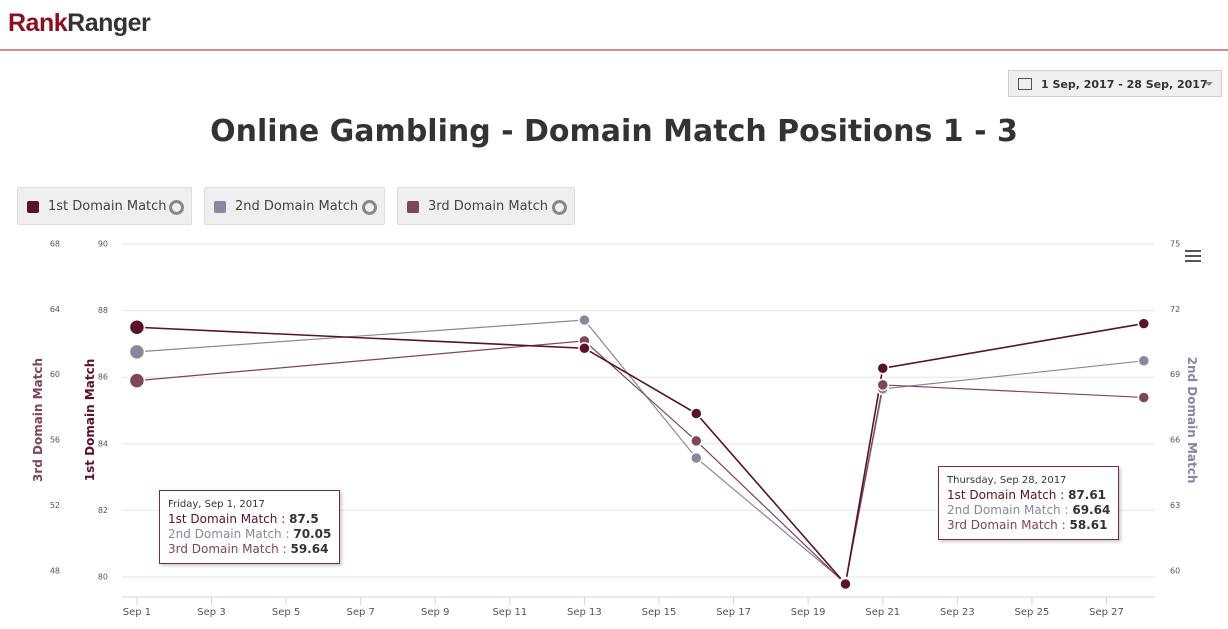 Image resolution: width=1228 pixels, height=629 pixels. I want to click on logo: RankRanger, so click(79, 23).